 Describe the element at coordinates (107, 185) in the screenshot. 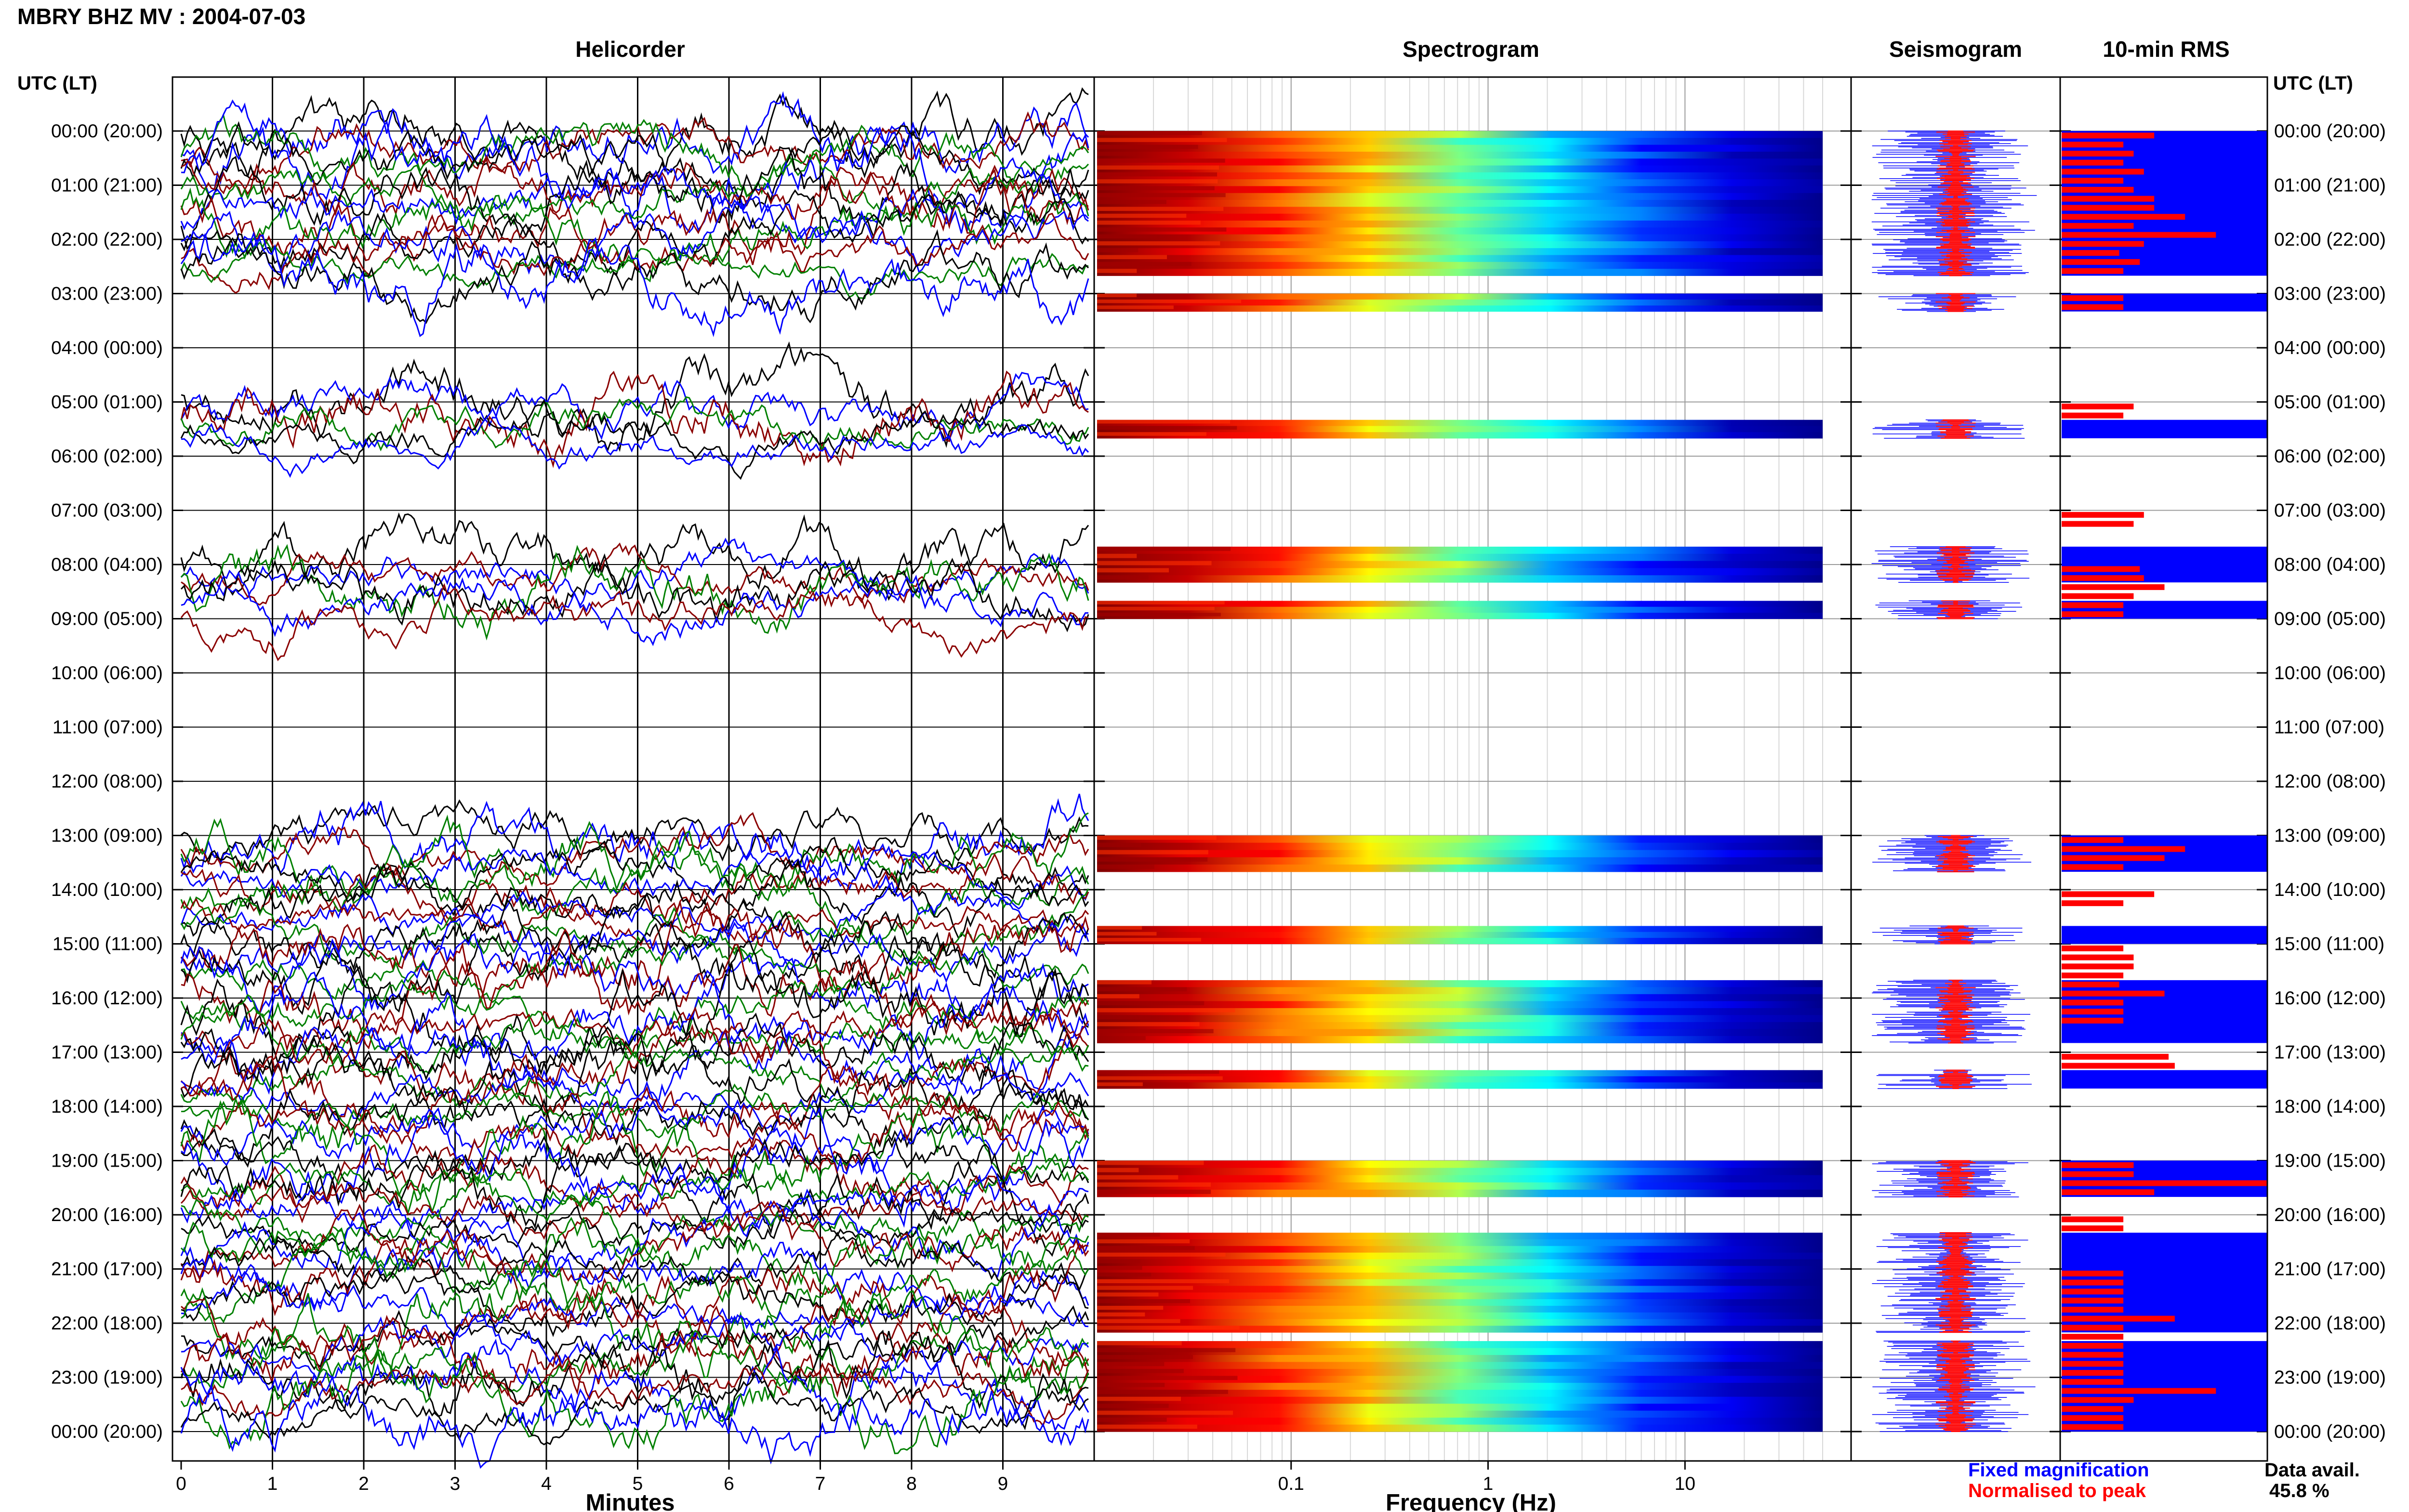

I see `hour-label-left: 01:00 (21:00)` at that location.